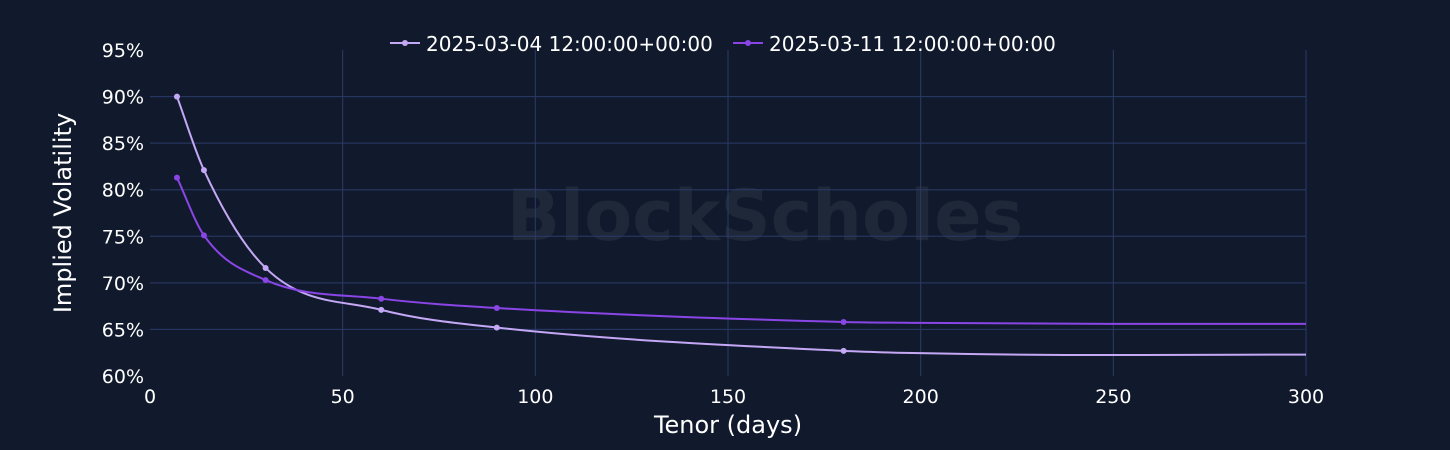 Image resolution: width=1450 pixels, height=450 pixels. Describe the element at coordinates (765, 216) in the screenshot. I see `watermark-logo: BlockScholes` at that location.